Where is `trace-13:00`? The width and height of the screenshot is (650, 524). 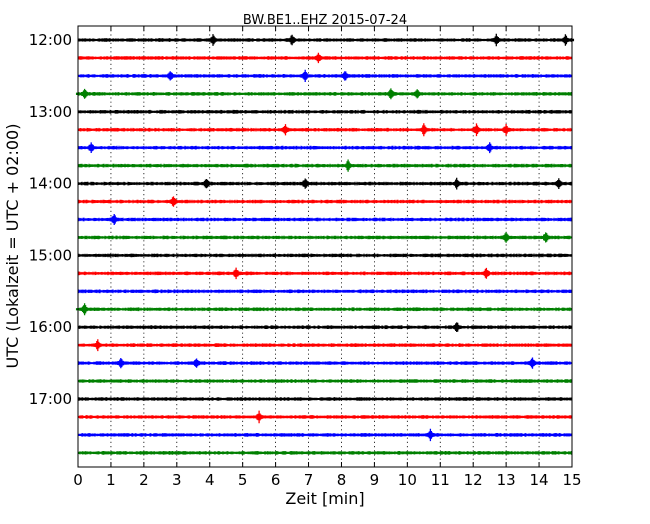
trace-13:00 is located at coordinates (325, 111).